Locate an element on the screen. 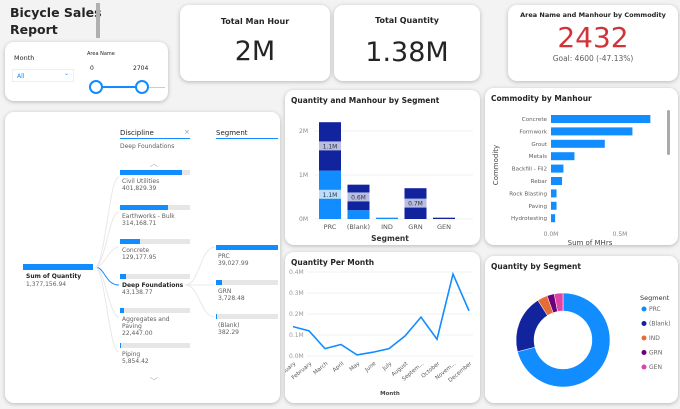 This screenshot has width=680, height=409. legend-item: IND is located at coordinates (654, 338).